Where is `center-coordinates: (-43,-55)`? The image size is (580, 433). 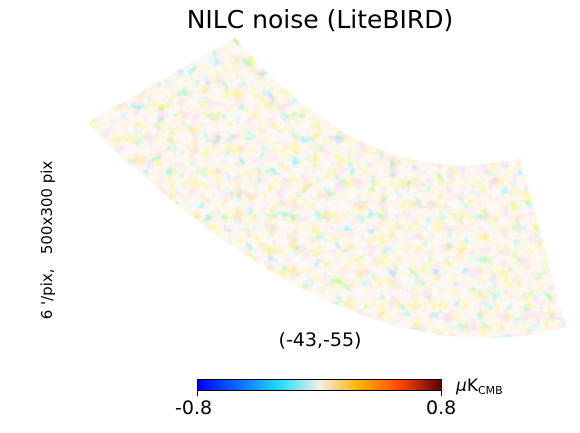 center-coordinates: (-43,-55) is located at coordinates (320, 340).